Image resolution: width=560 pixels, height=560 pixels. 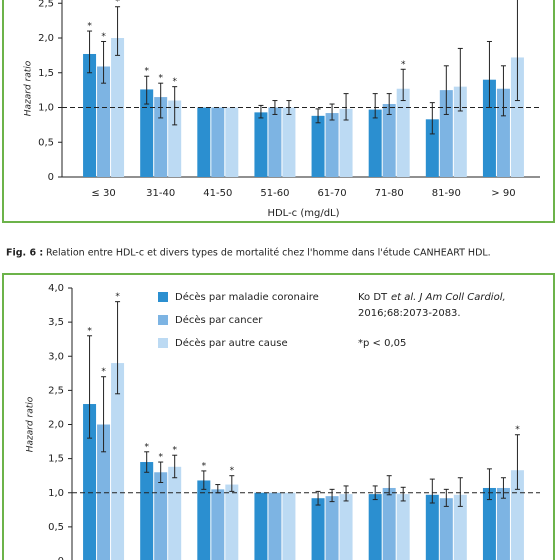 What do you see at coordinates (503, 193) in the screenshot?
I see `x-tick-label: > 90` at bounding box center [503, 193].